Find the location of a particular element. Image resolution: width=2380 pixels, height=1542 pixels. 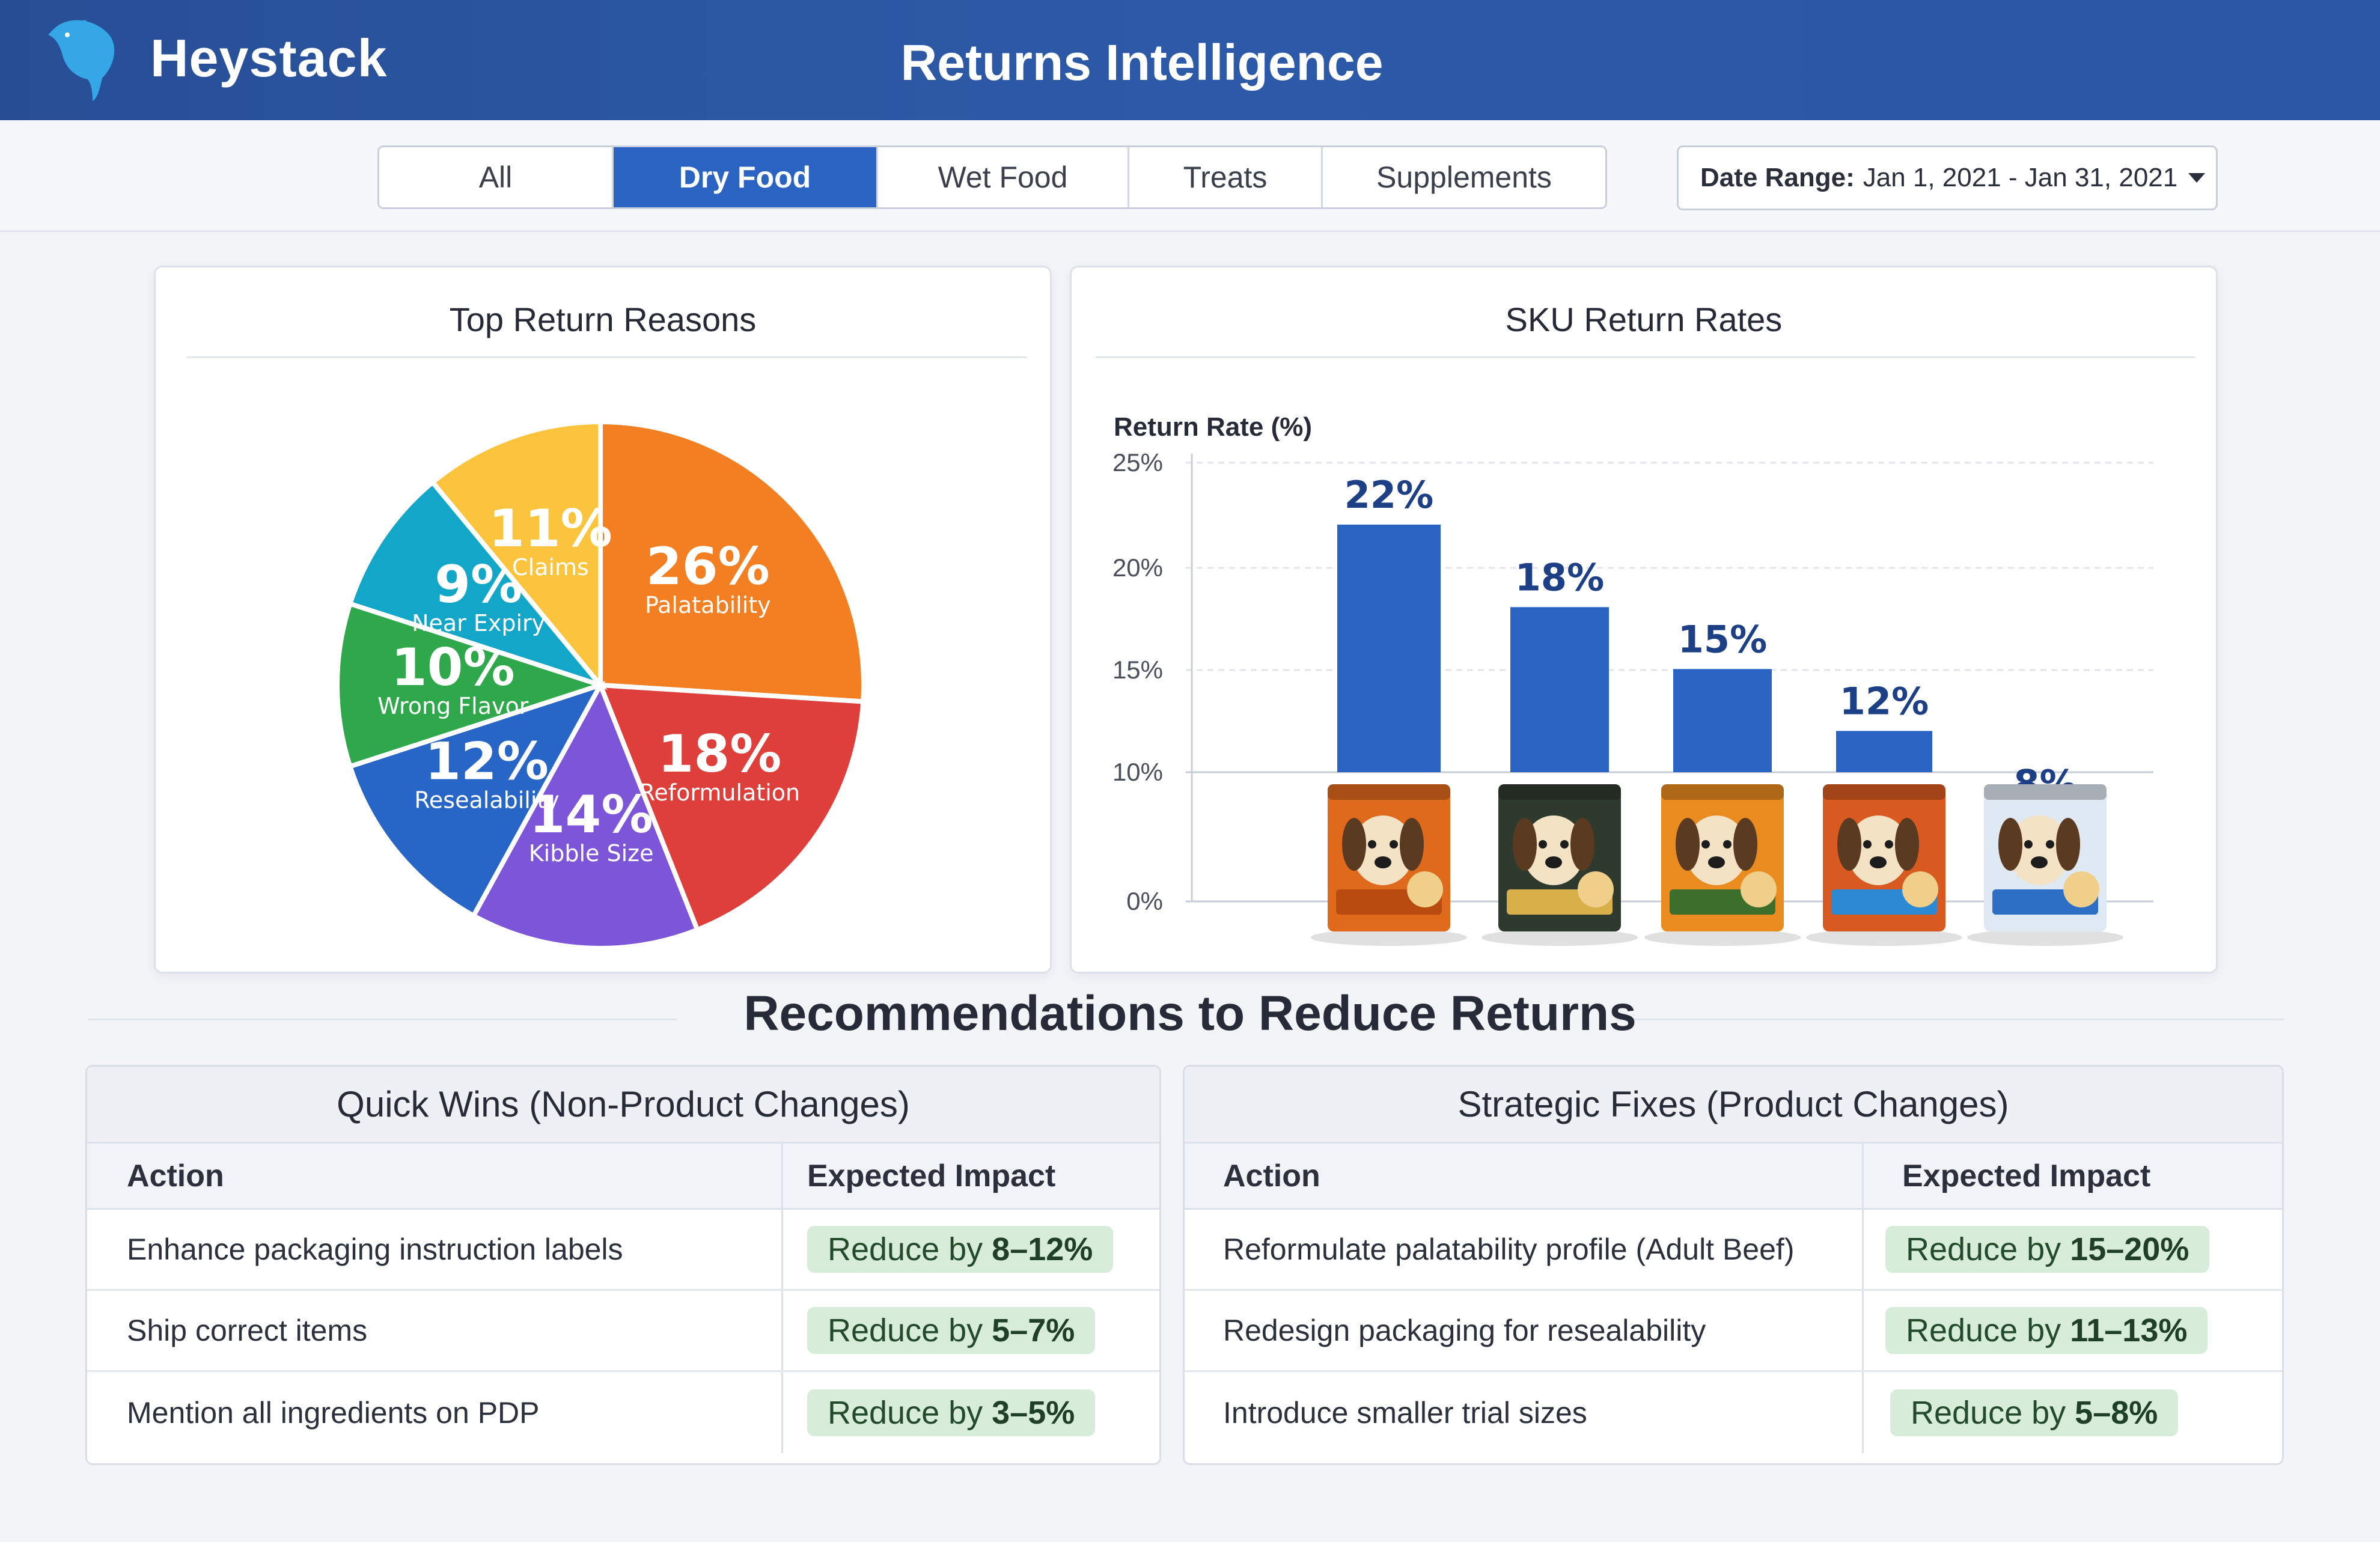

y-axis-title: Return Rate (%) is located at coordinates (1213, 427).